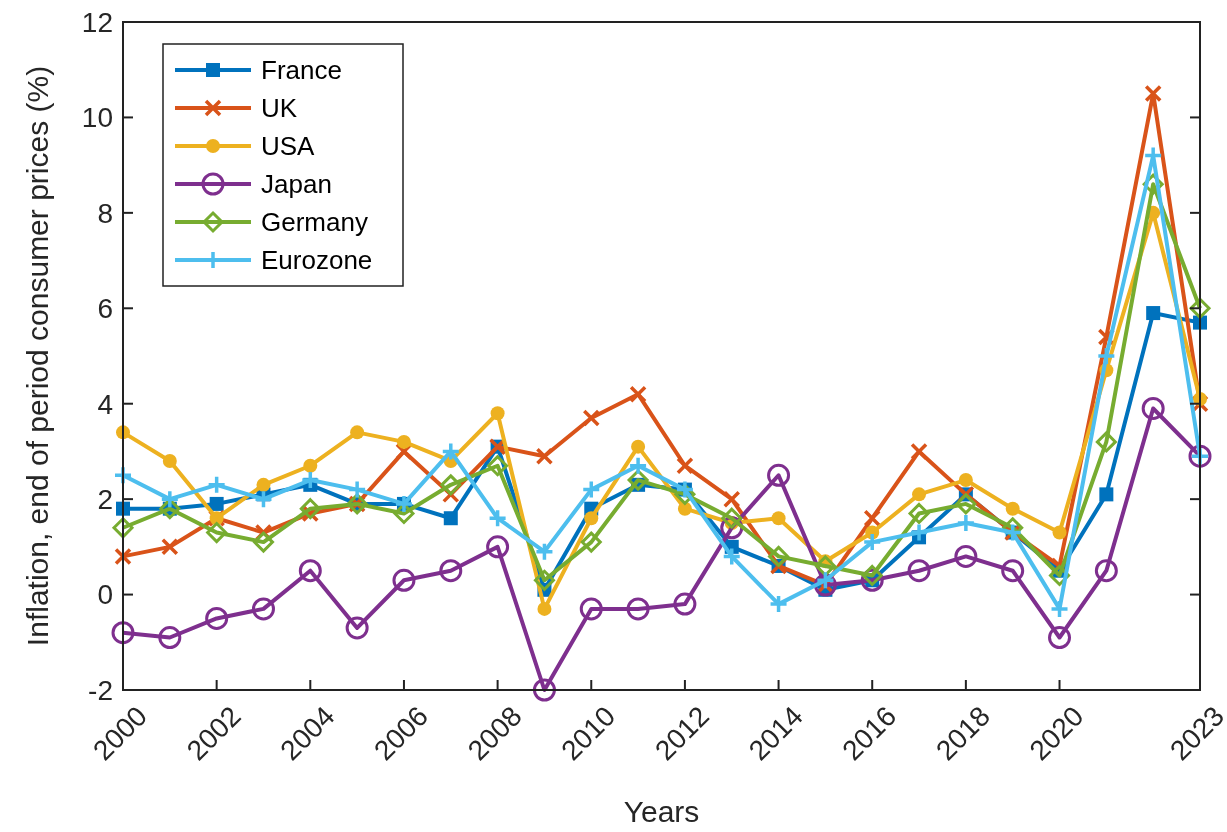  Describe the element at coordinates (105, 499) in the screenshot. I see `y-tick-label: 2` at that location.